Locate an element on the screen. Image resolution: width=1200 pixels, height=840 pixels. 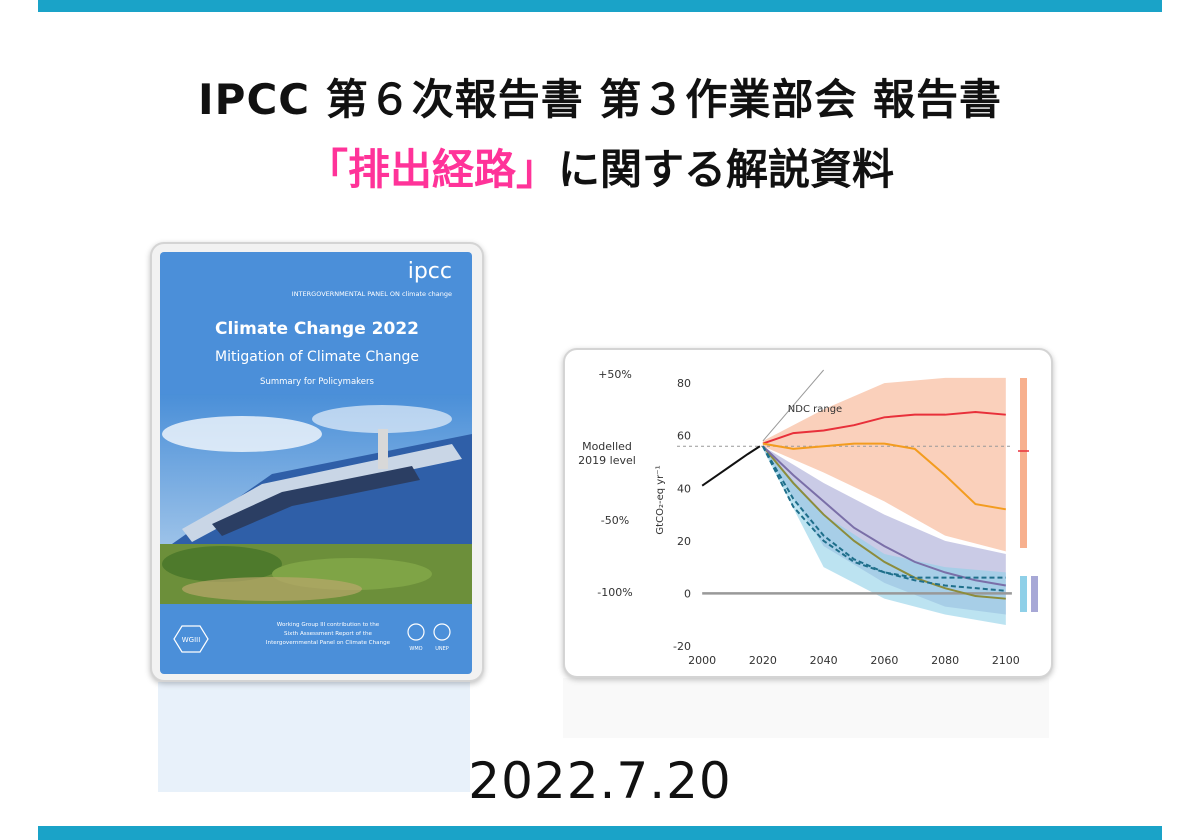
cover-reflection is located at coordinates (315, 737).